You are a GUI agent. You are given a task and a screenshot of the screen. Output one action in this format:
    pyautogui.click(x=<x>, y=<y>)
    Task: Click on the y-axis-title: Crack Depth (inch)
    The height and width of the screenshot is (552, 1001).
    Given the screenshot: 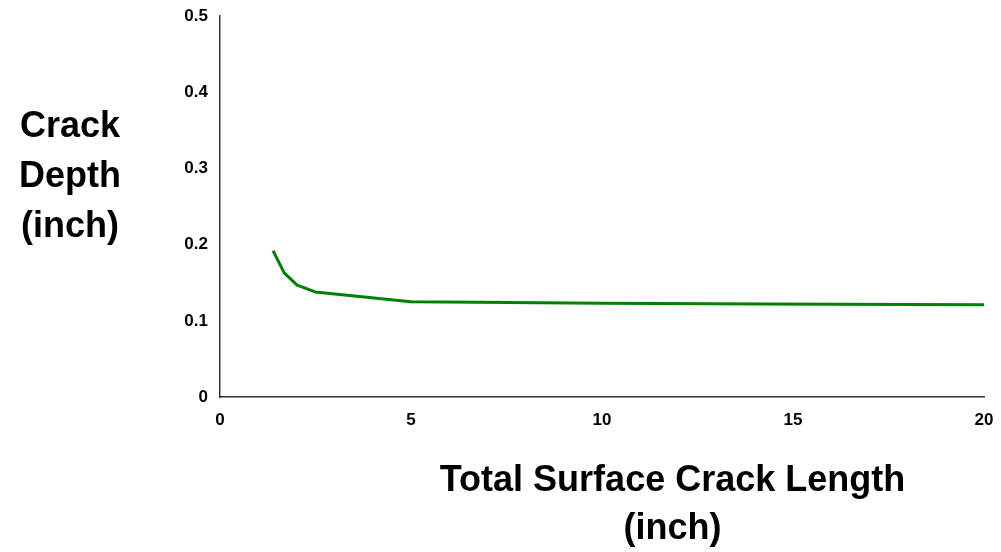 What is the action you would take?
    pyautogui.click(x=70, y=175)
    